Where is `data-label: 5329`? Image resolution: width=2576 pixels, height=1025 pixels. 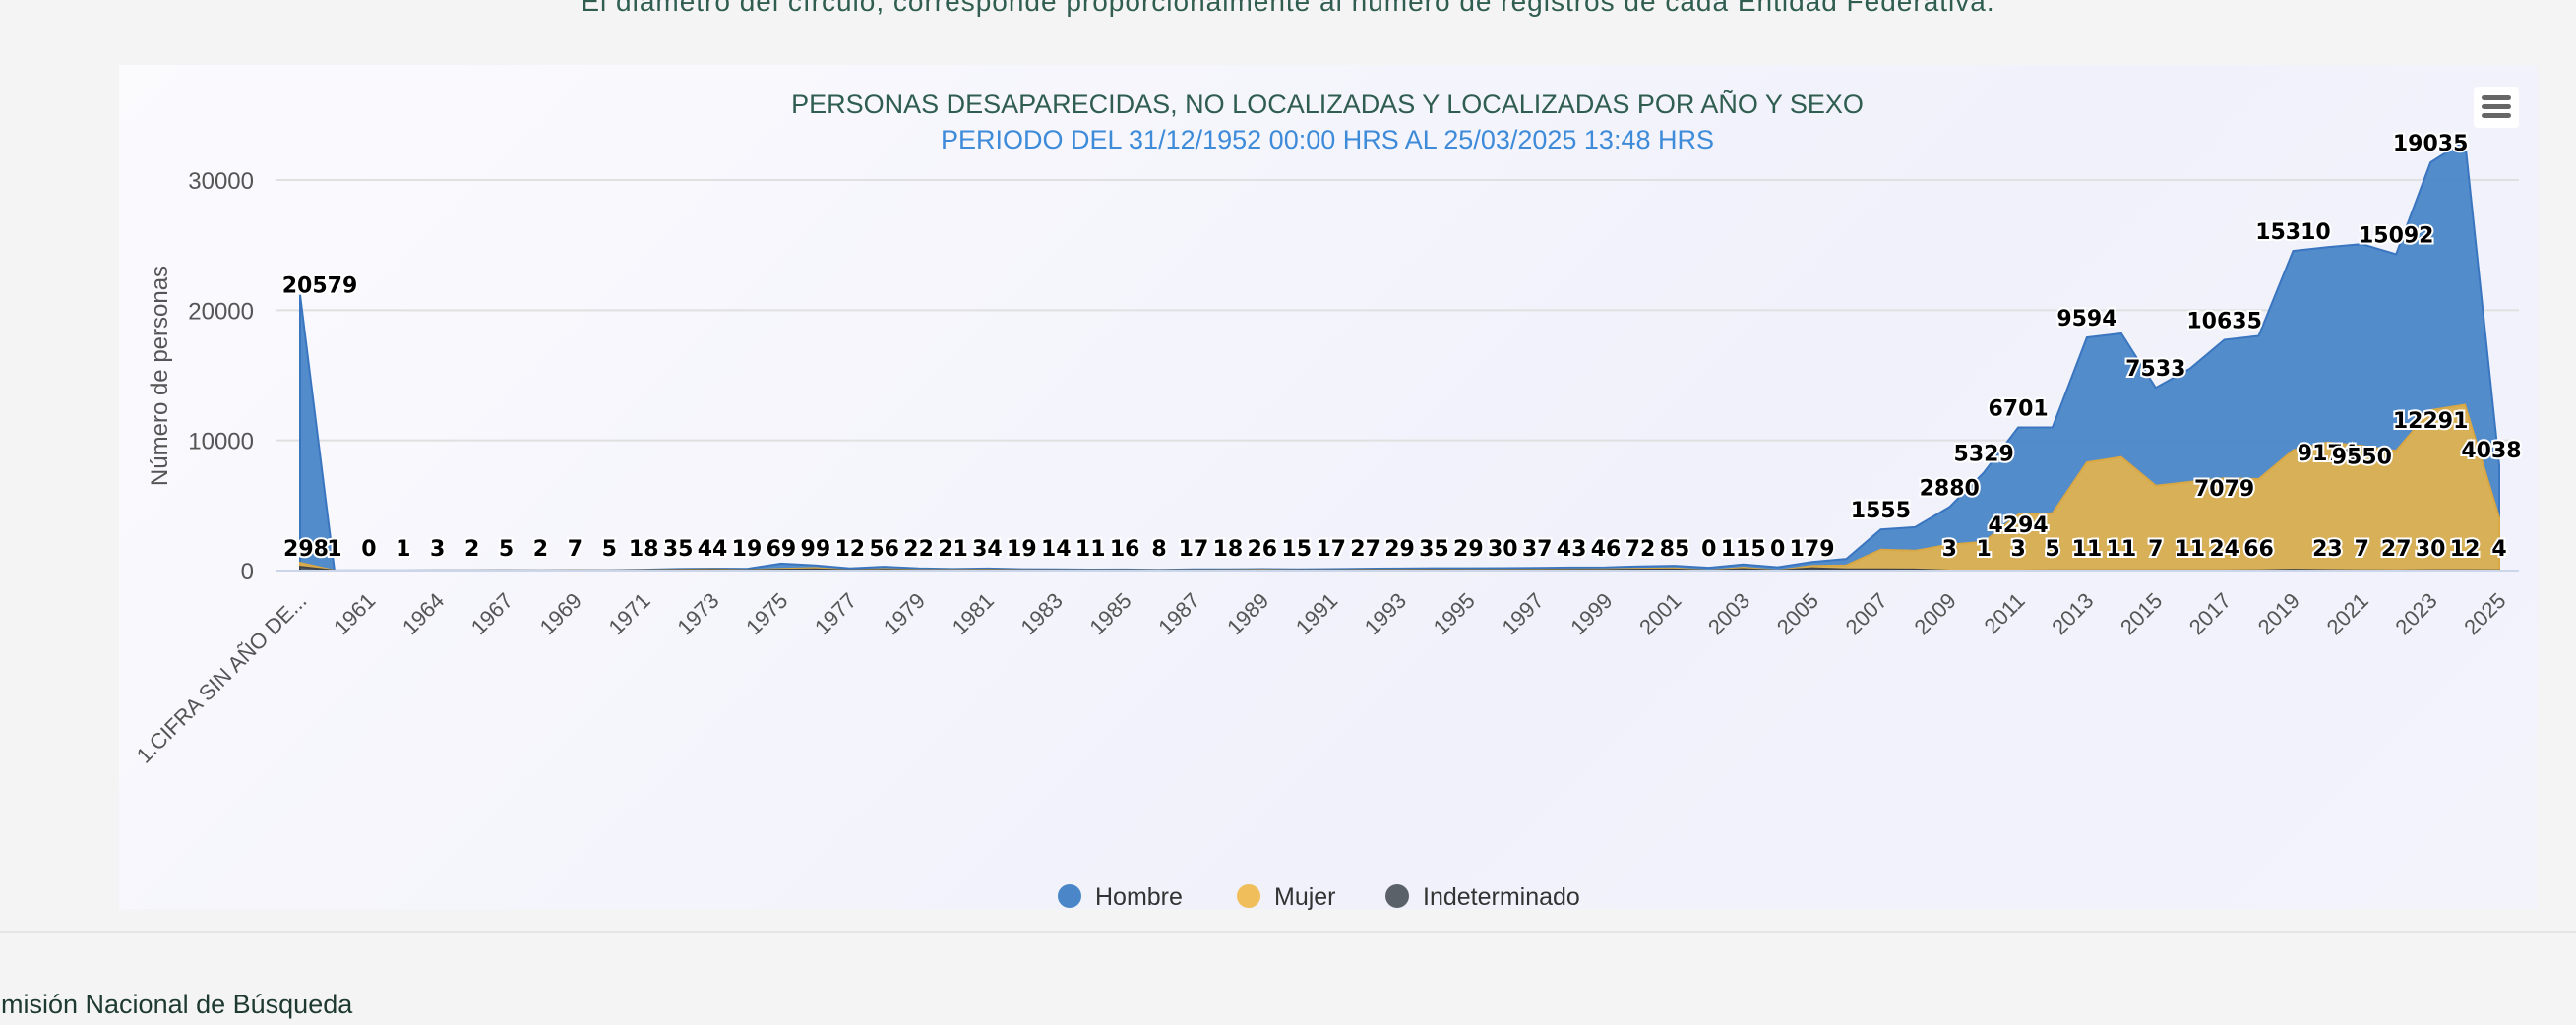
data-label: 5329 is located at coordinates (1984, 454).